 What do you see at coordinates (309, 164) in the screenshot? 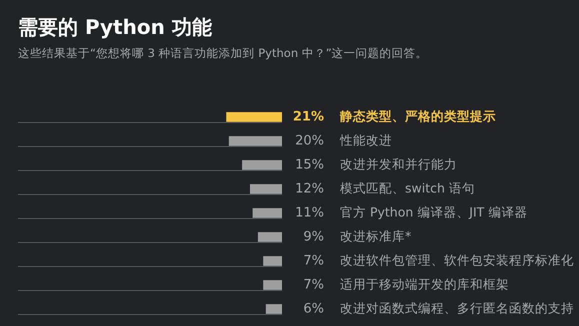
I see `data-label: 15%` at bounding box center [309, 164].